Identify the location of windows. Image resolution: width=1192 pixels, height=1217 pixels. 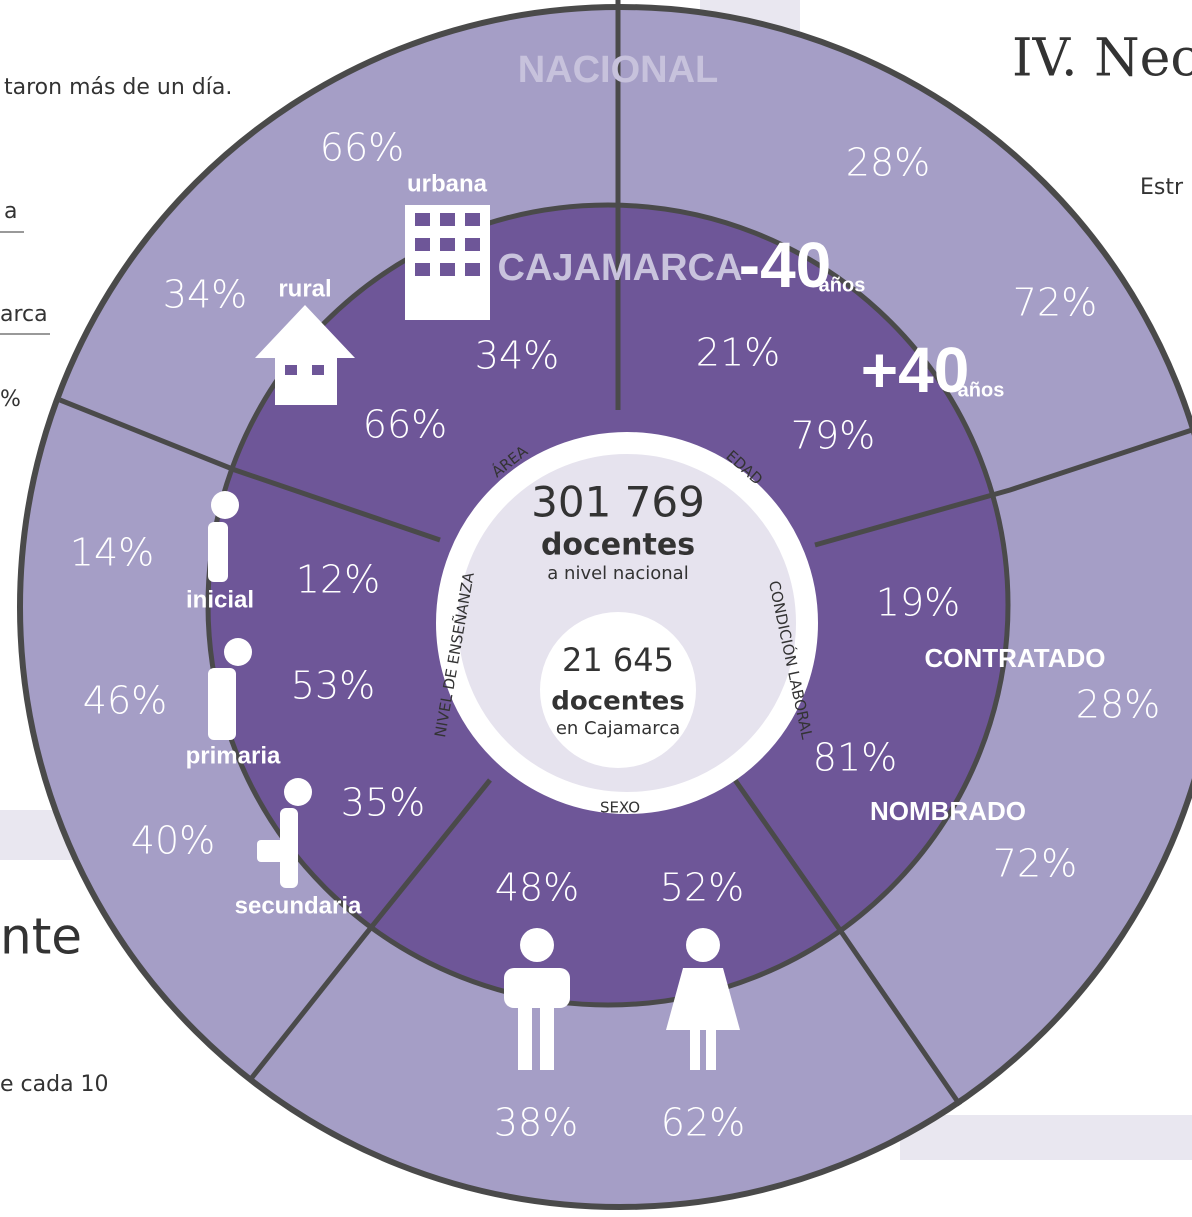
(447, 244).